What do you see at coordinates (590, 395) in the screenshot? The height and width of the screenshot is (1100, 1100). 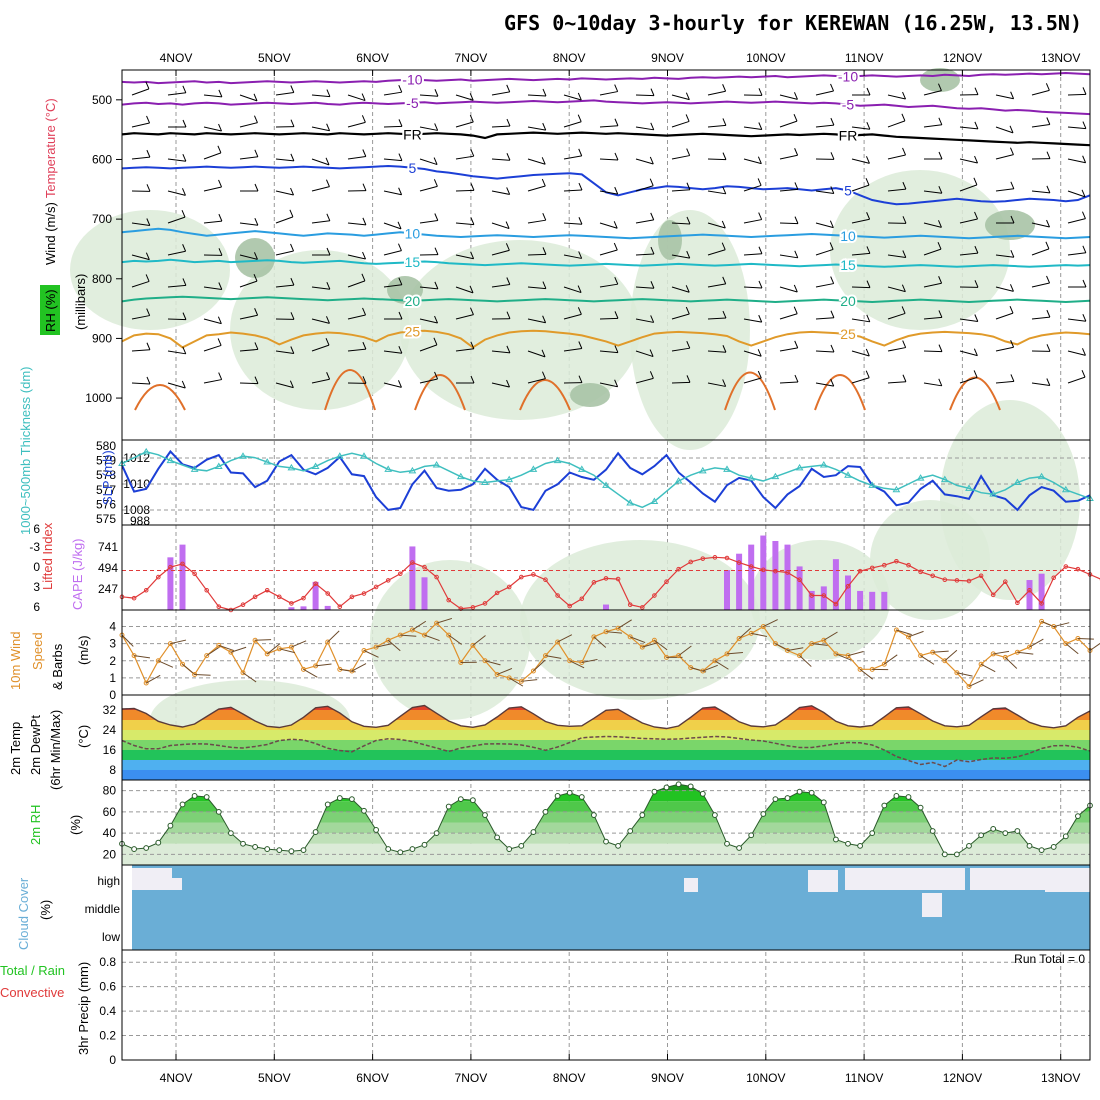 I see `rh-shading-dark` at bounding box center [590, 395].